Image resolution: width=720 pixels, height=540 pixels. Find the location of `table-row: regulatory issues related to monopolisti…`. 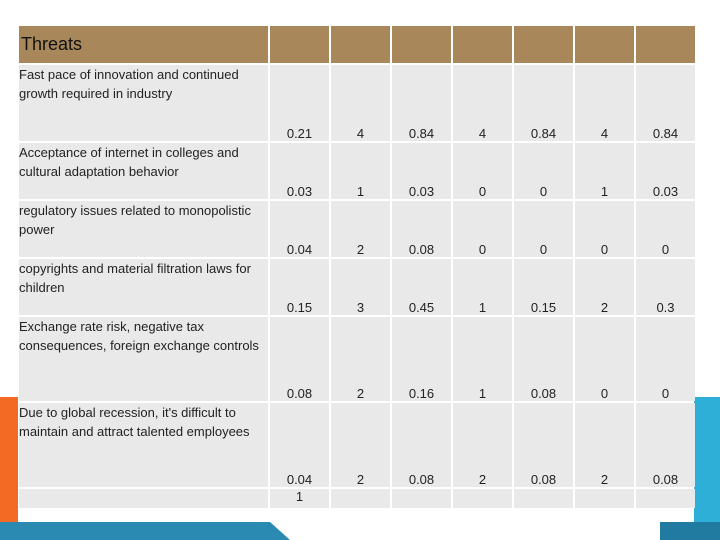

table-row: regulatory issues related to monopolisti… is located at coordinates (357, 229).